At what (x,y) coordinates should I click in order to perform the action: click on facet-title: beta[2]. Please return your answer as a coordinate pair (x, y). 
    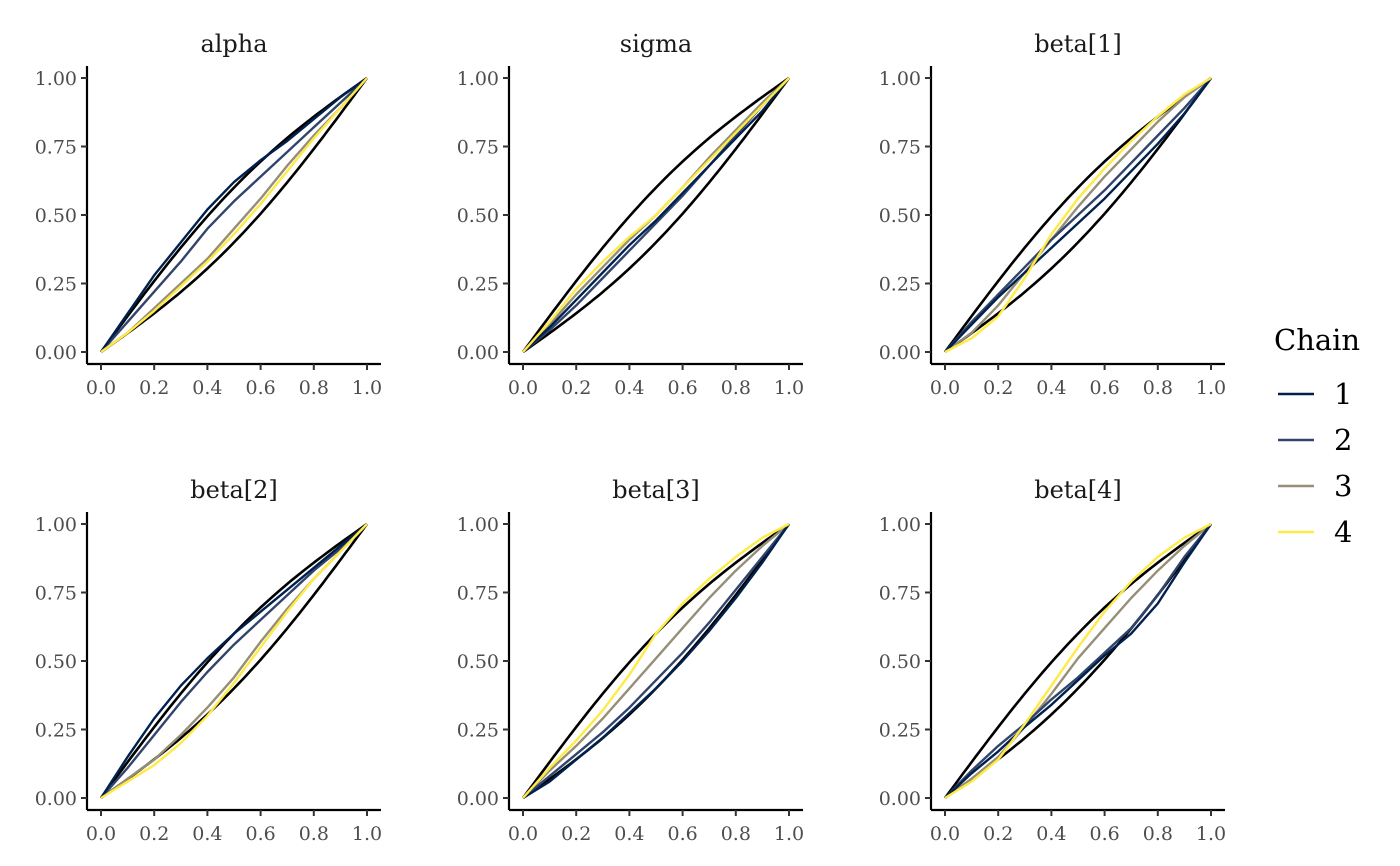
    Looking at the image, I should click on (234, 490).